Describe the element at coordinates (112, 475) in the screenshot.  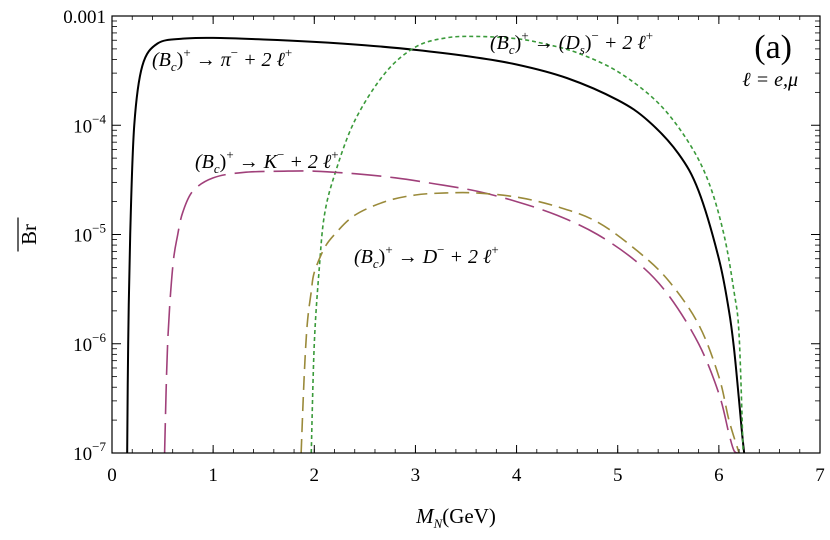
I see `x-tick-label-0: 0` at that location.